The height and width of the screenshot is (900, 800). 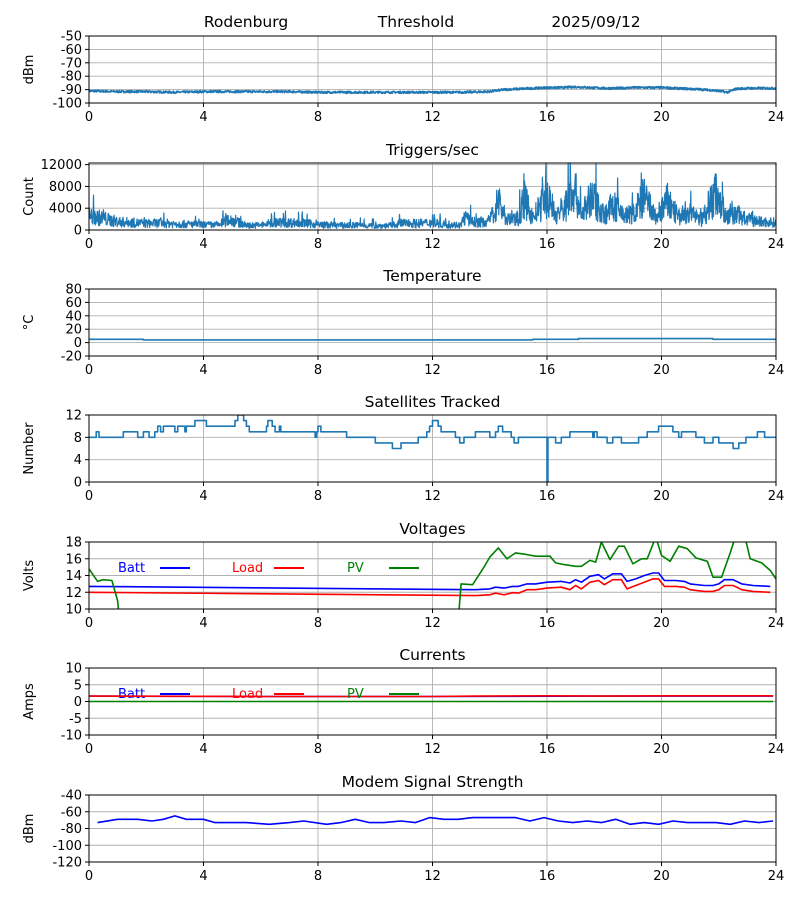 What do you see at coordinates (433, 782) in the screenshot?
I see `panel-title: Modem Signal Strength` at bounding box center [433, 782].